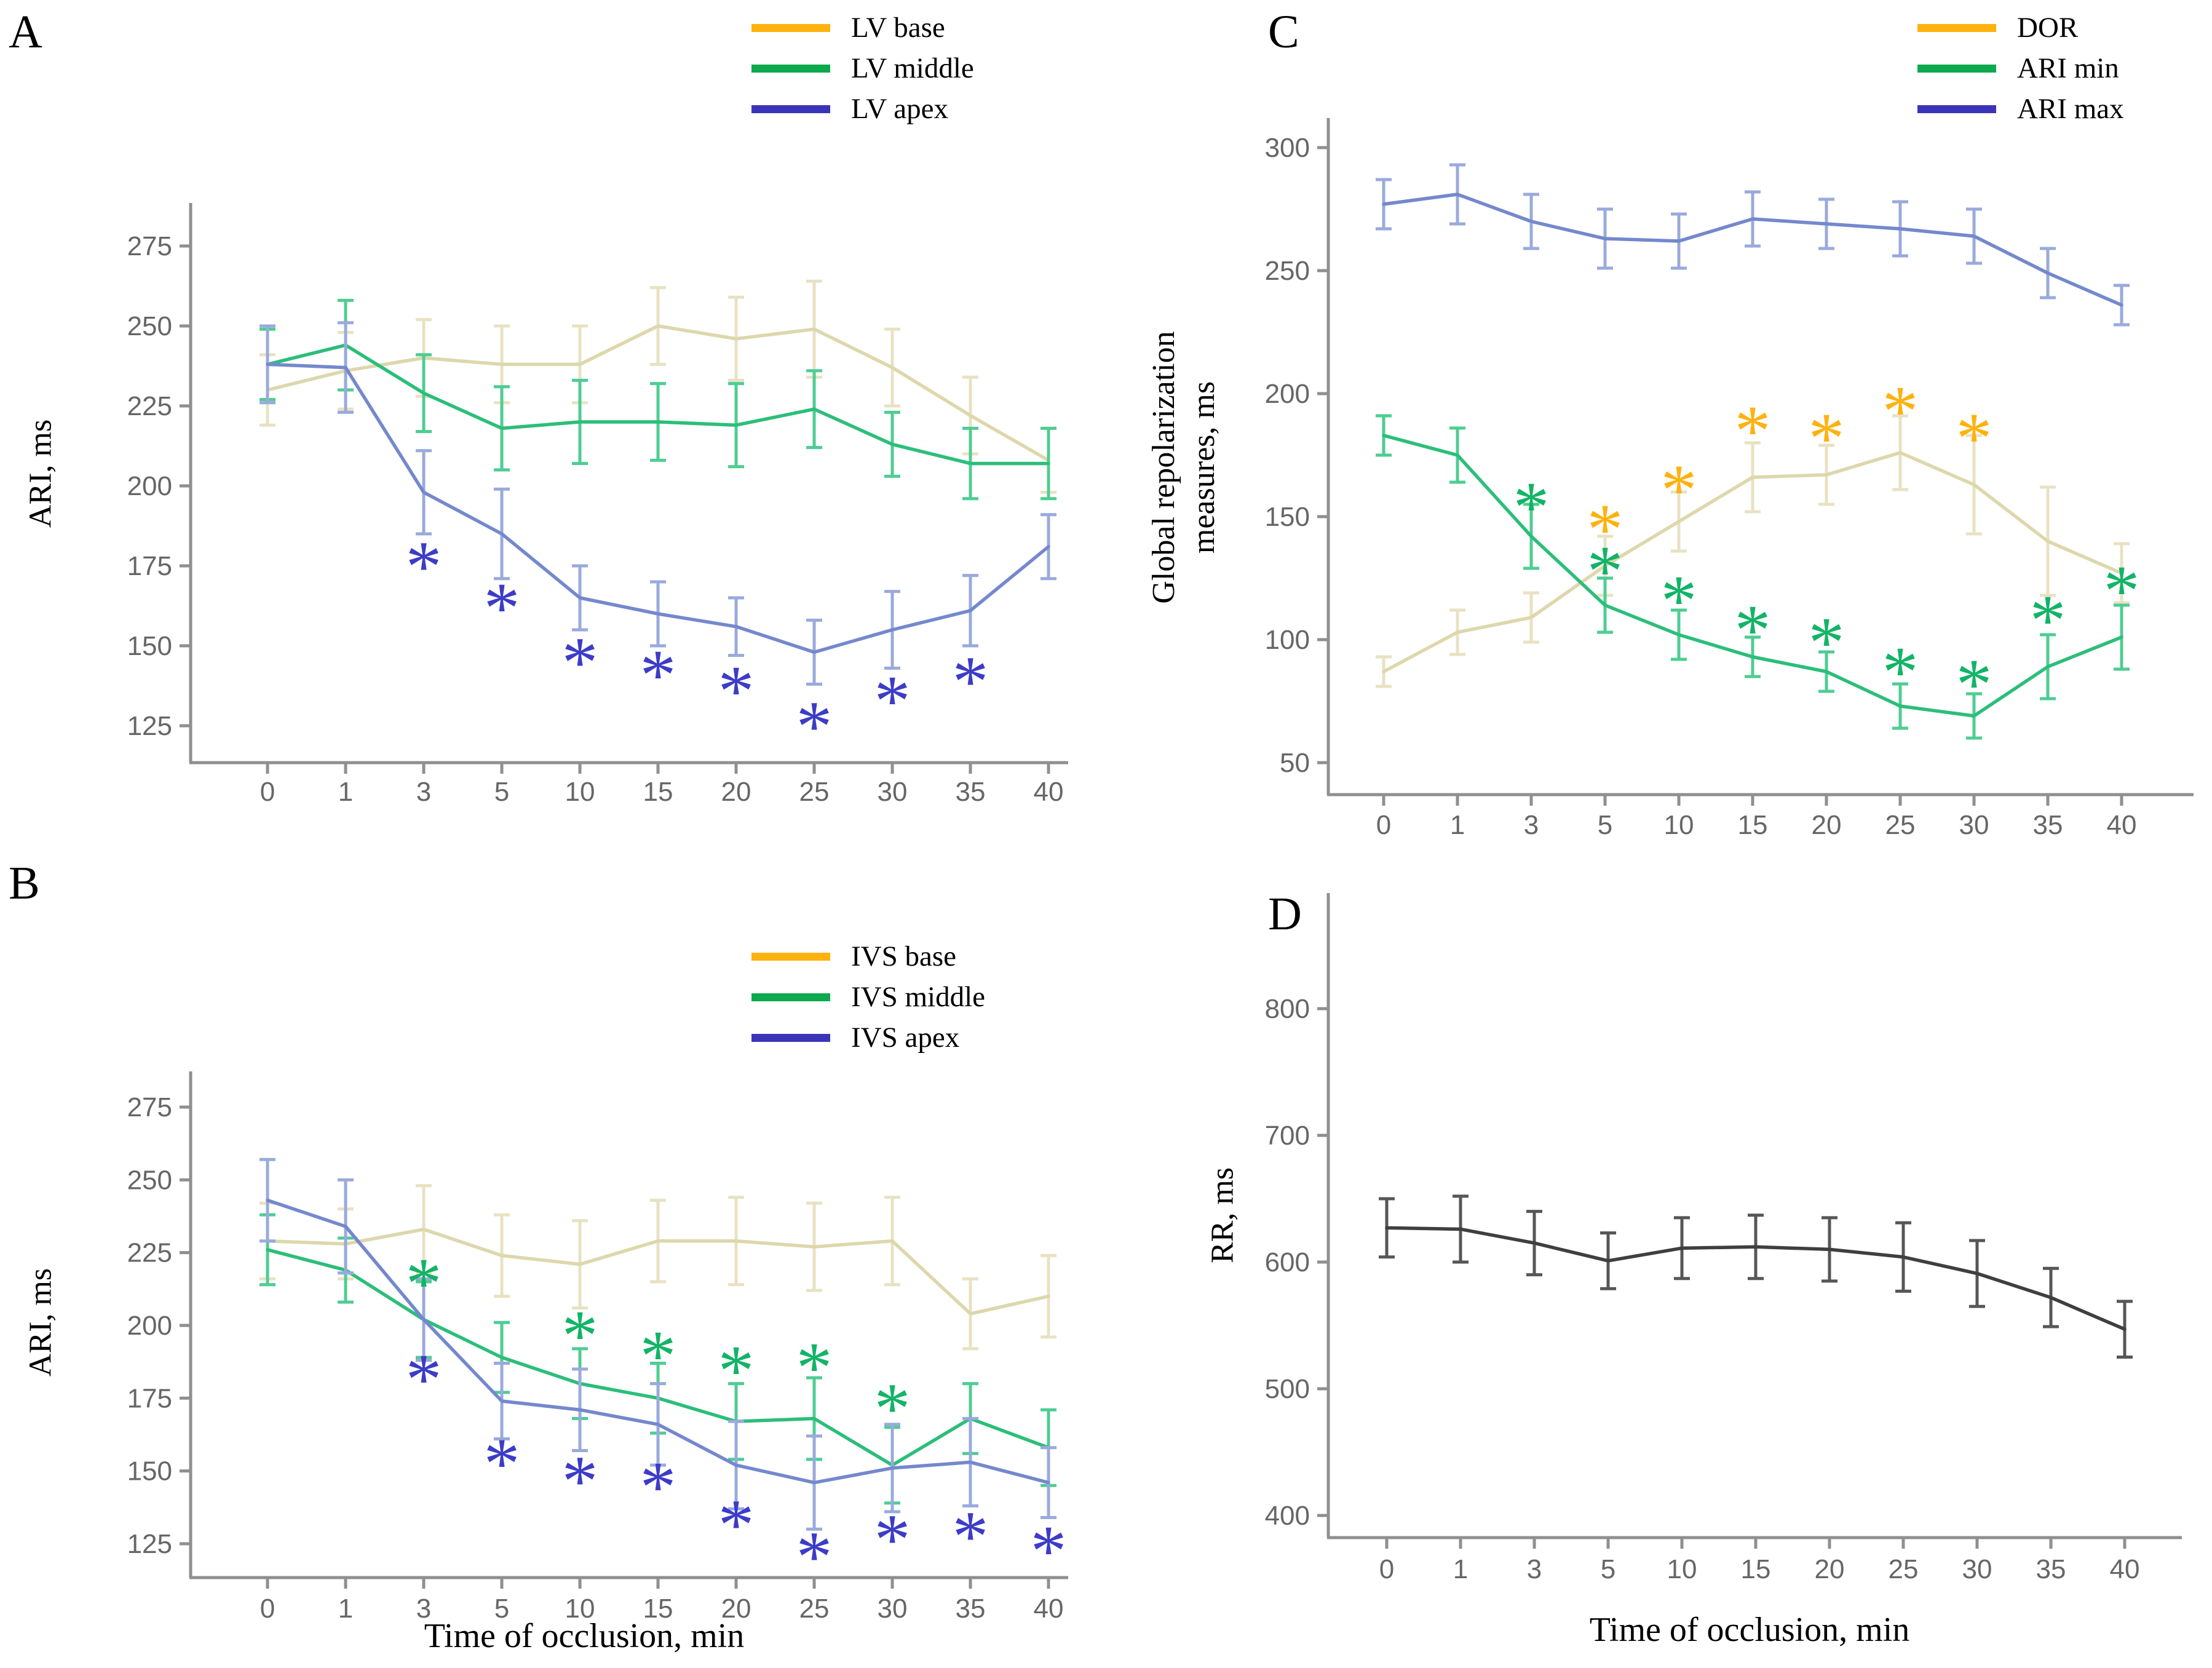 The width and height of the screenshot is (2212, 1668). I want to click on panel-b-xlabel: Time of occlusion, min, so click(584, 1636).